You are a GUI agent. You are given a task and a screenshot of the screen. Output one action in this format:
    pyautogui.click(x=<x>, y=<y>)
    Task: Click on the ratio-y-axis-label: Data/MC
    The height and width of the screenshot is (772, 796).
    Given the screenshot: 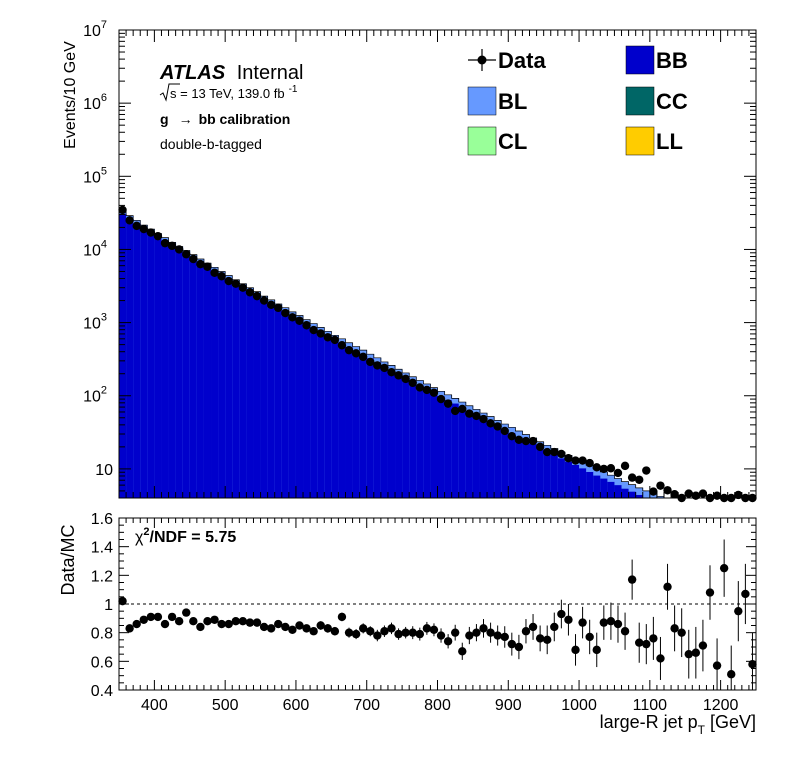 What is the action you would take?
    pyautogui.click(x=68, y=559)
    